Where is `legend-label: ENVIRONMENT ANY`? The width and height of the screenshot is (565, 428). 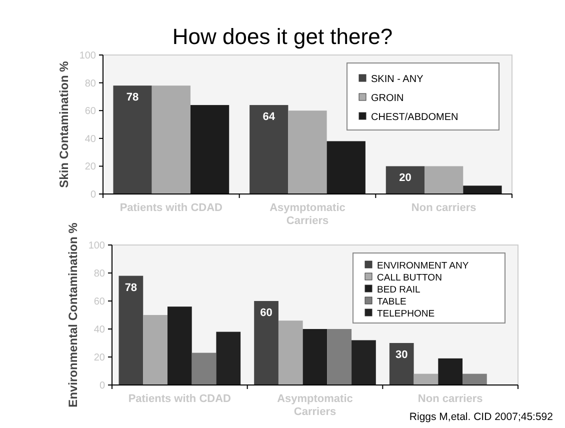 legend-label: ENVIRONMENT ANY is located at coordinates (423, 266).